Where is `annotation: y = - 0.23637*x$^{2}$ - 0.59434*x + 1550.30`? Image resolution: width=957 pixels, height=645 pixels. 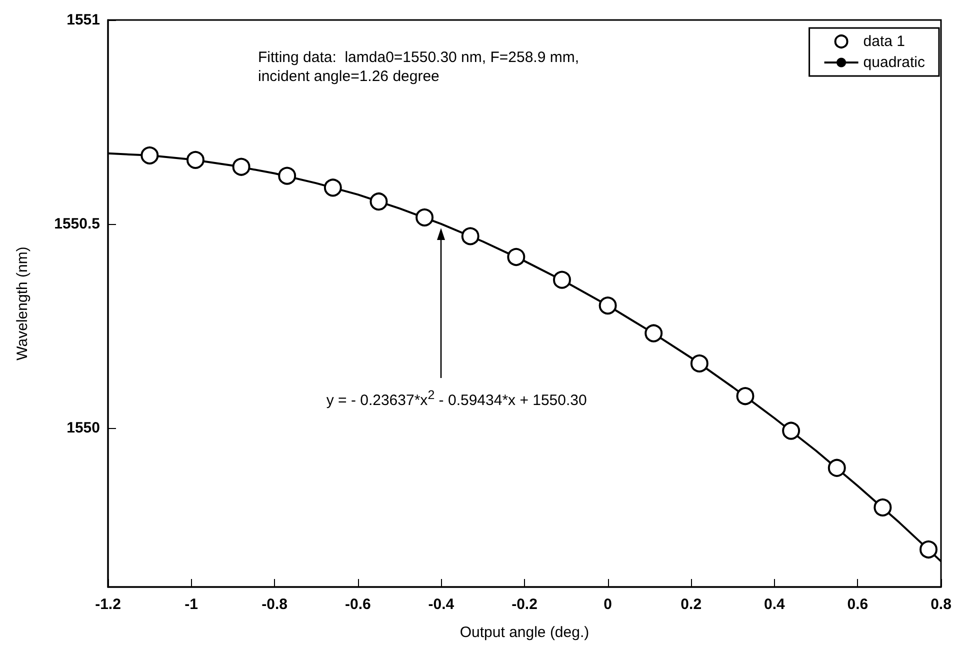 annotation: y = - 0.23637*x$^{2}$ - 0.59434*x + 1550.30 is located at coordinates (456, 398).